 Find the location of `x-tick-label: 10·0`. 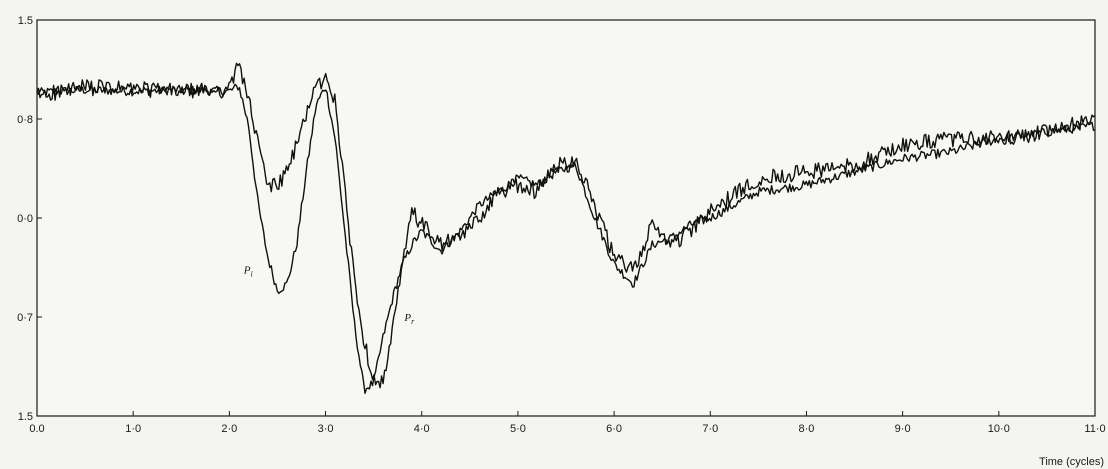

x-tick-label: 10·0 is located at coordinates (999, 429).